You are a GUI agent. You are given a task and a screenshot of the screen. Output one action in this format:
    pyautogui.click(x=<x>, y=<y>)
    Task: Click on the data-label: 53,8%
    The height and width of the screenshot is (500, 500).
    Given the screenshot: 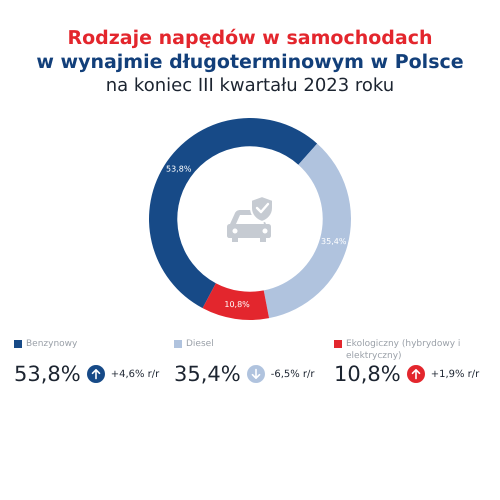 What is the action you would take?
    pyautogui.click(x=179, y=169)
    